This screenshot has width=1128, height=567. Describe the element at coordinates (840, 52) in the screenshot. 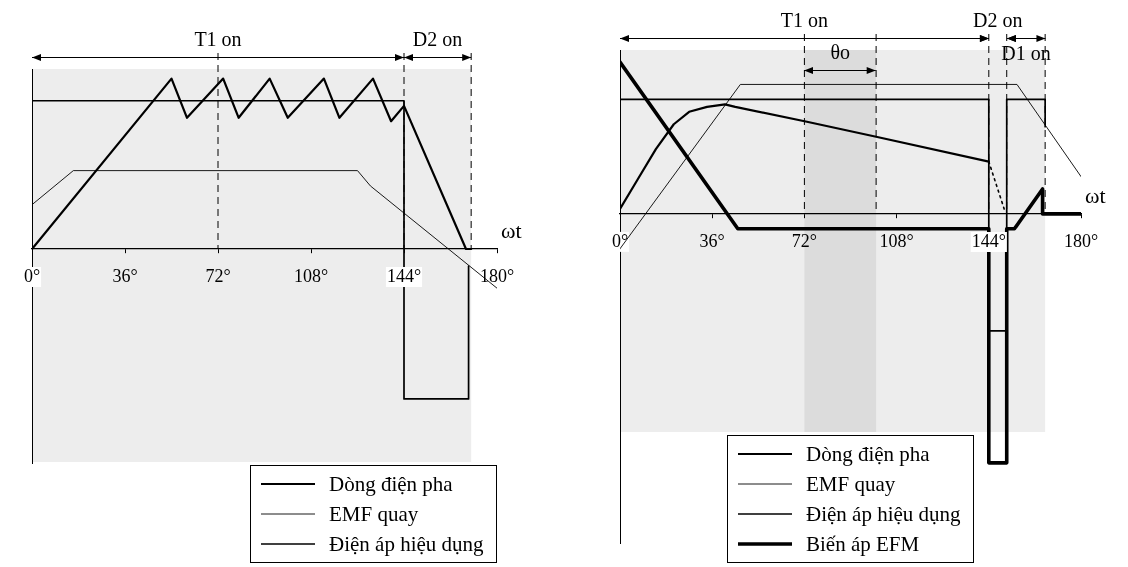

I see `band-label: θo` at that location.